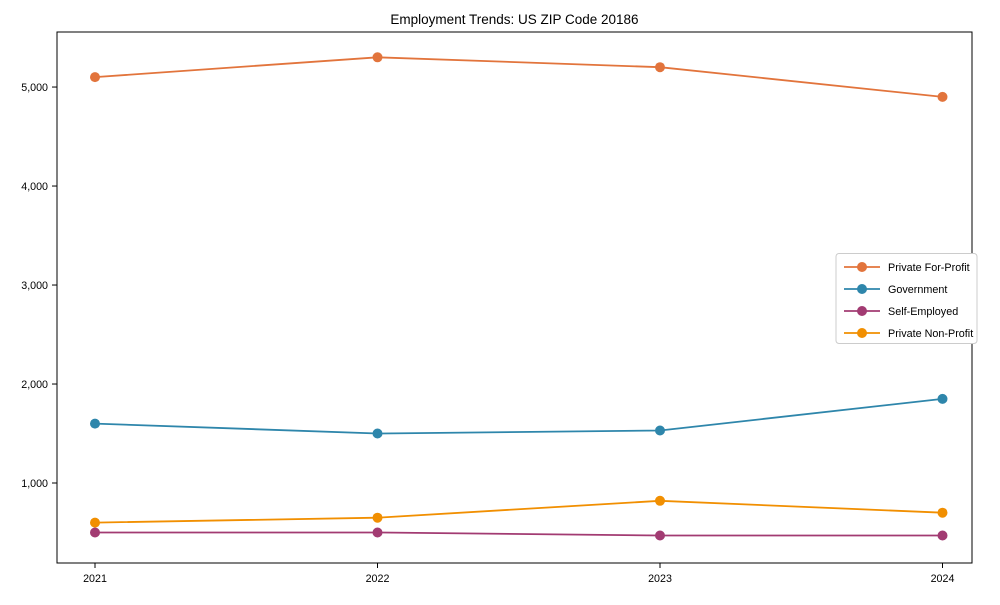  I want to click on legend-item: Private For-Profit, so click(907, 268).